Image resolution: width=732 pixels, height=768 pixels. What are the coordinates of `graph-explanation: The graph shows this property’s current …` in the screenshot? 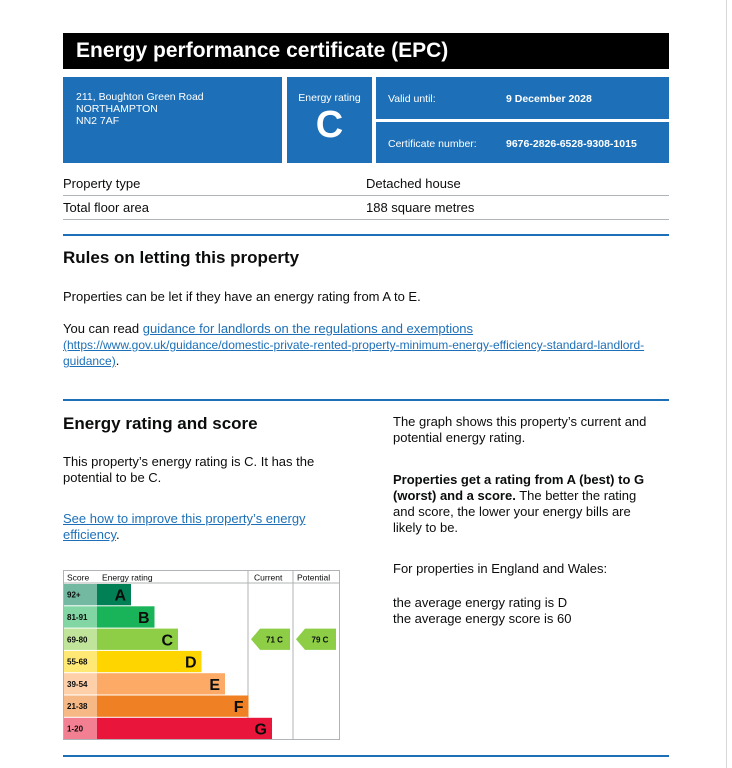 It's located at (533, 430).